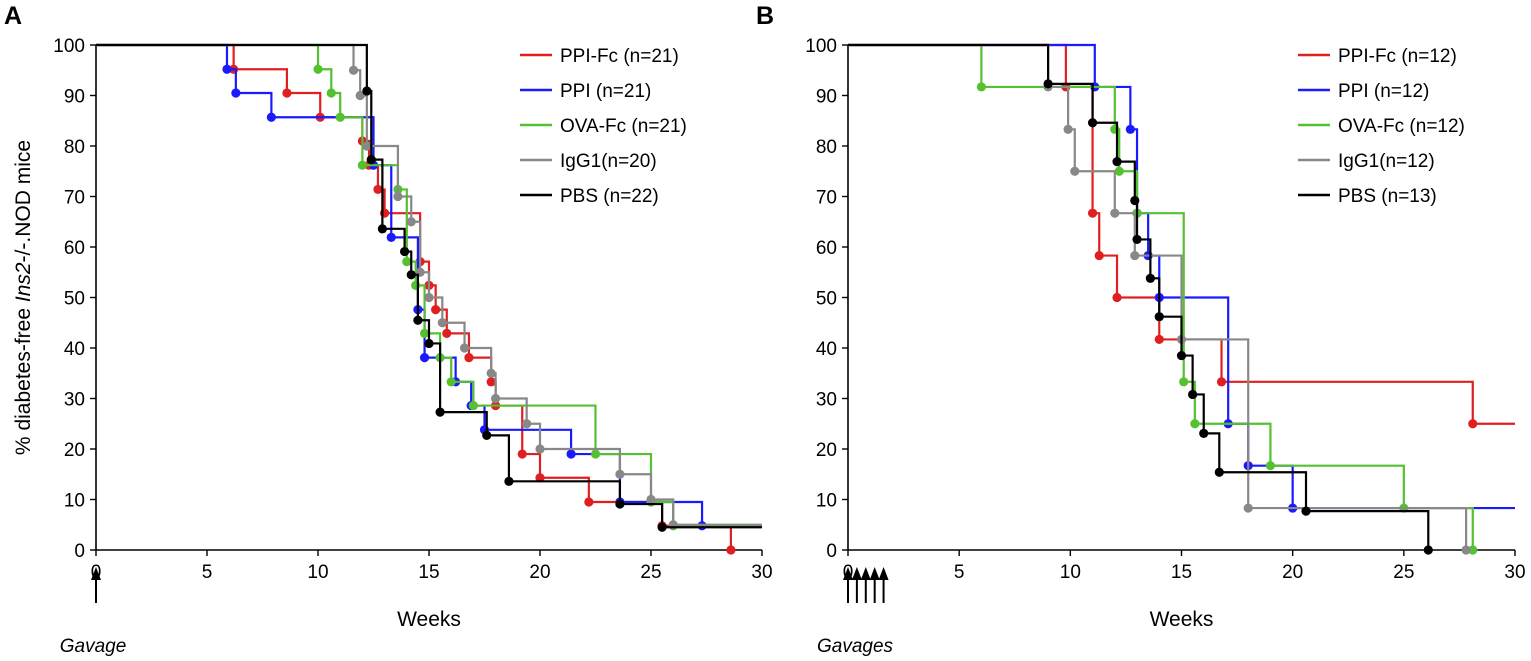  What do you see at coordinates (1401, 126) in the screenshot?
I see `legend-label: OVA-Fc (n=12)` at bounding box center [1401, 126].